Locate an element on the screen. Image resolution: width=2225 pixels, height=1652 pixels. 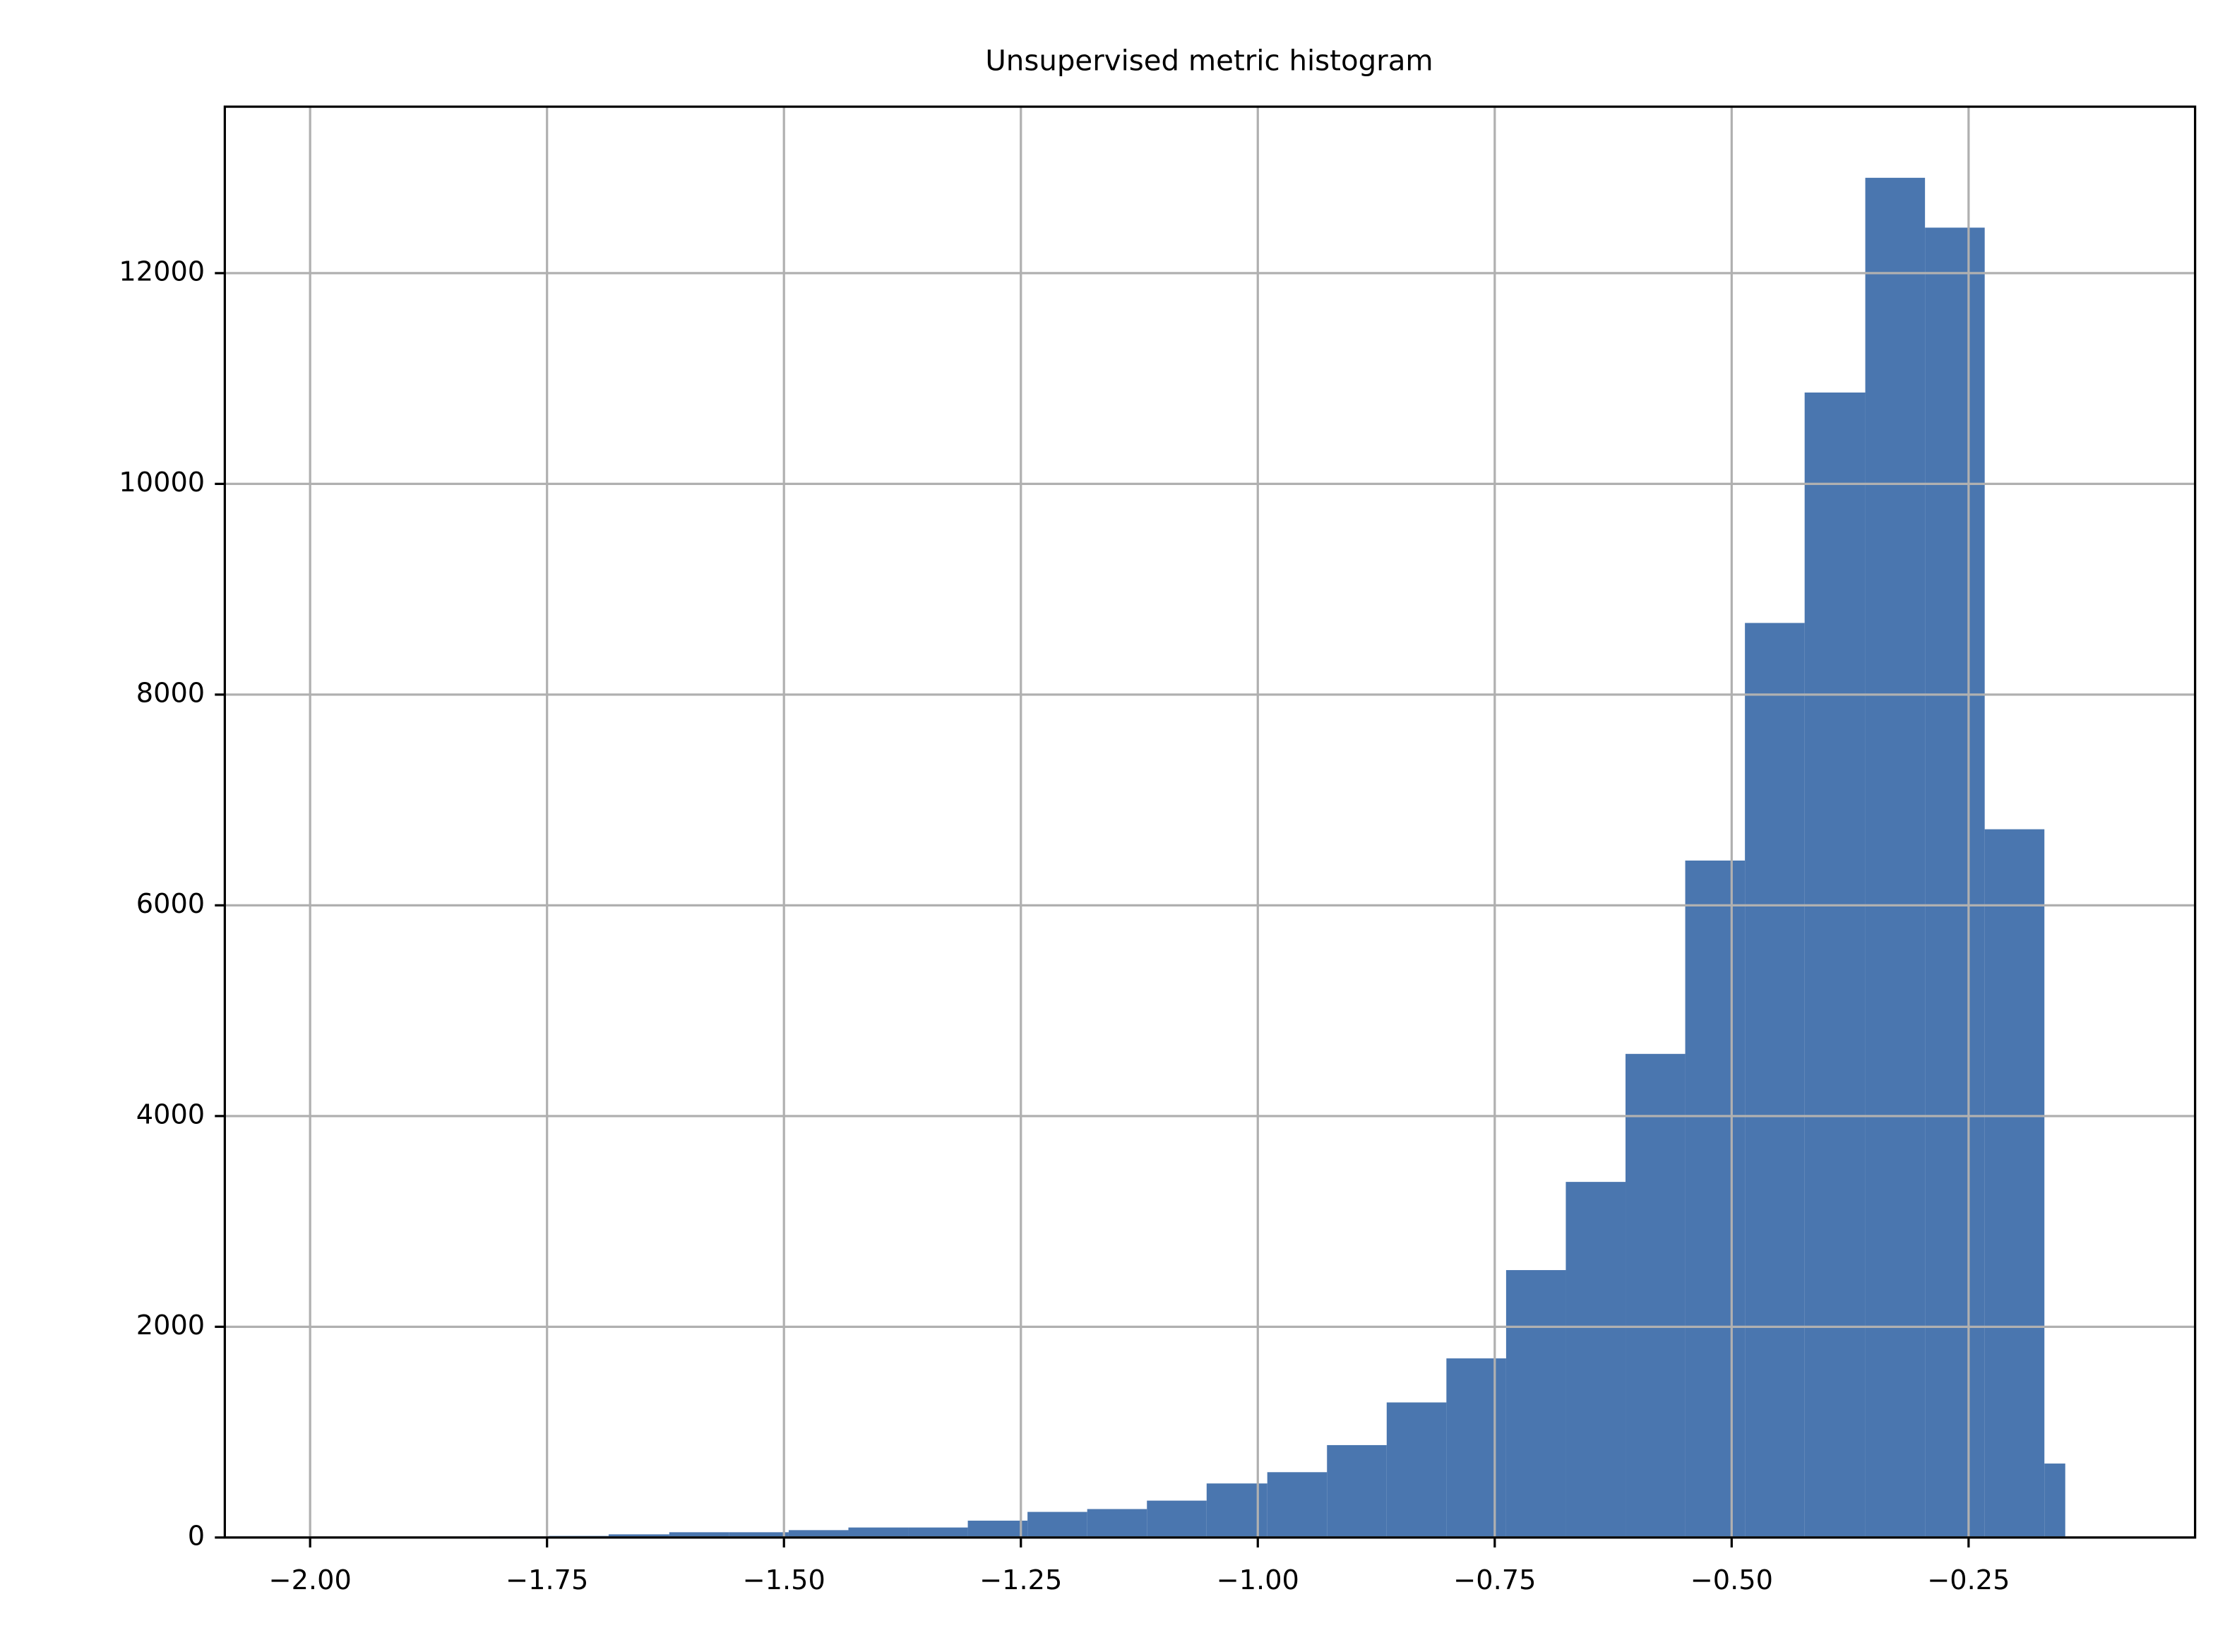
x-tick-label: −0.25 is located at coordinates (1968, 1580).